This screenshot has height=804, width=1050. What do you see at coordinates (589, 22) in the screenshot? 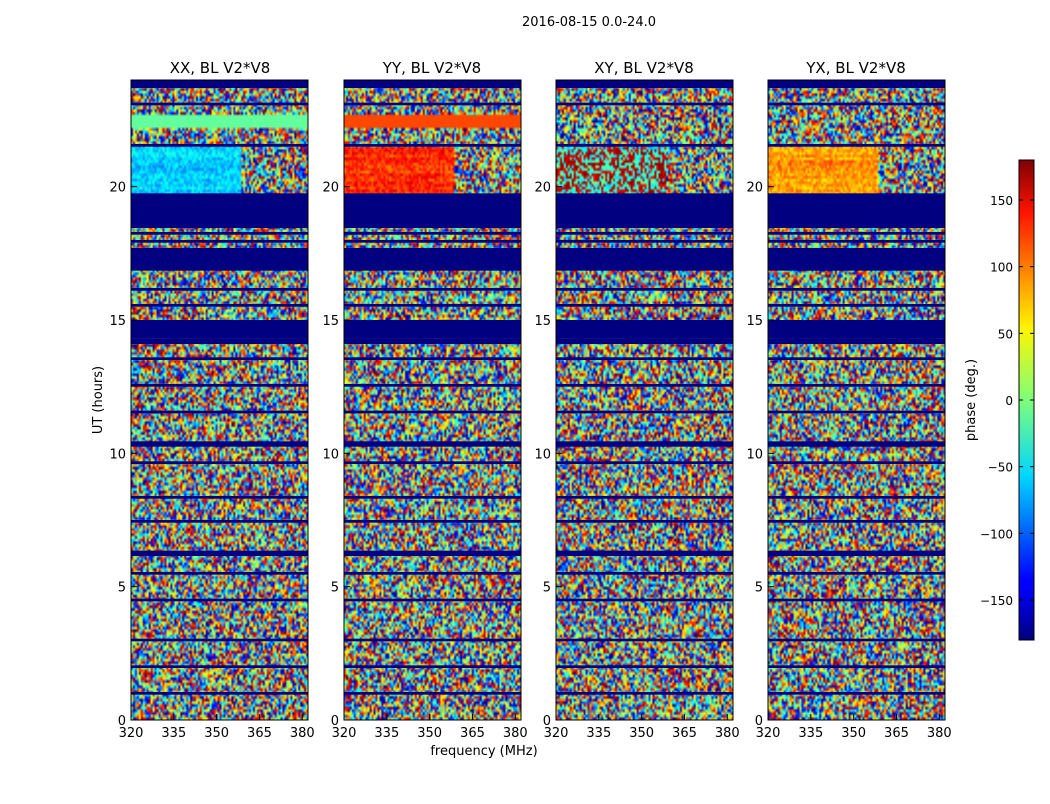
I see `figure-title: 2016-08-15 0.0-24.0` at bounding box center [589, 22].